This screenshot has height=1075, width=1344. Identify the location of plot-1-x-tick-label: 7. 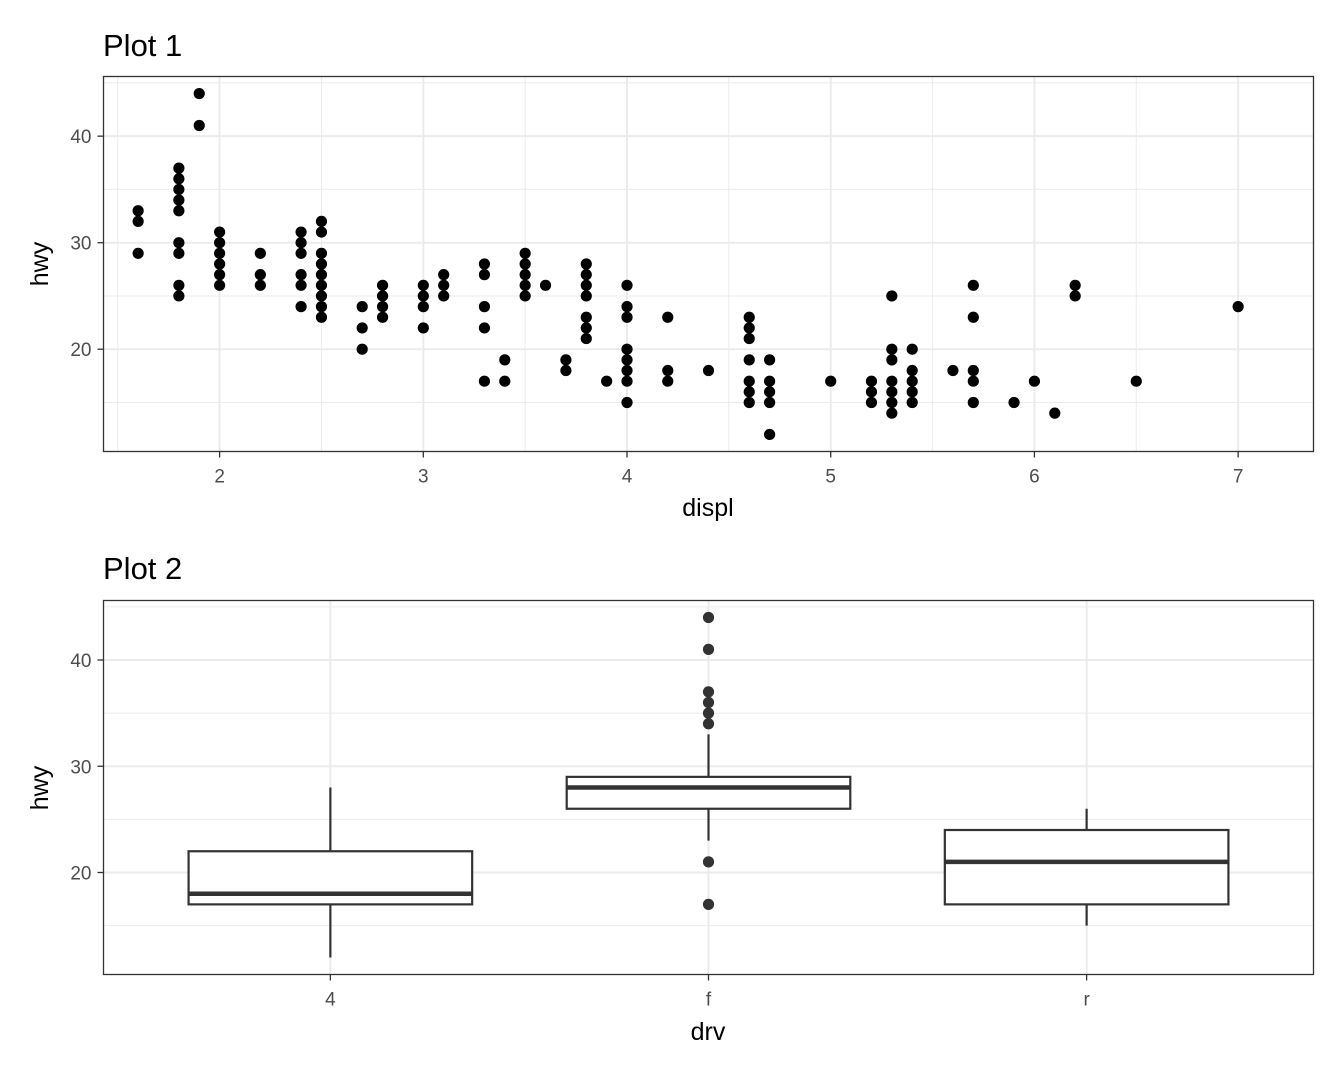
(1238, 477).